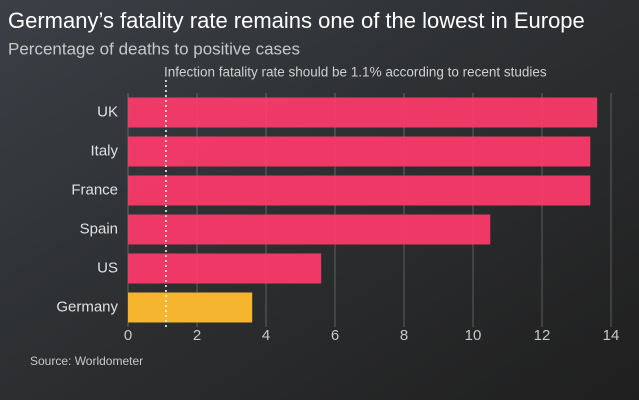 This screenshot has height=400, width=639. What do you see at coordinates (94, 189) in the screenshot?
I see `y-tick-label: France` at bounding box center [94, 189].